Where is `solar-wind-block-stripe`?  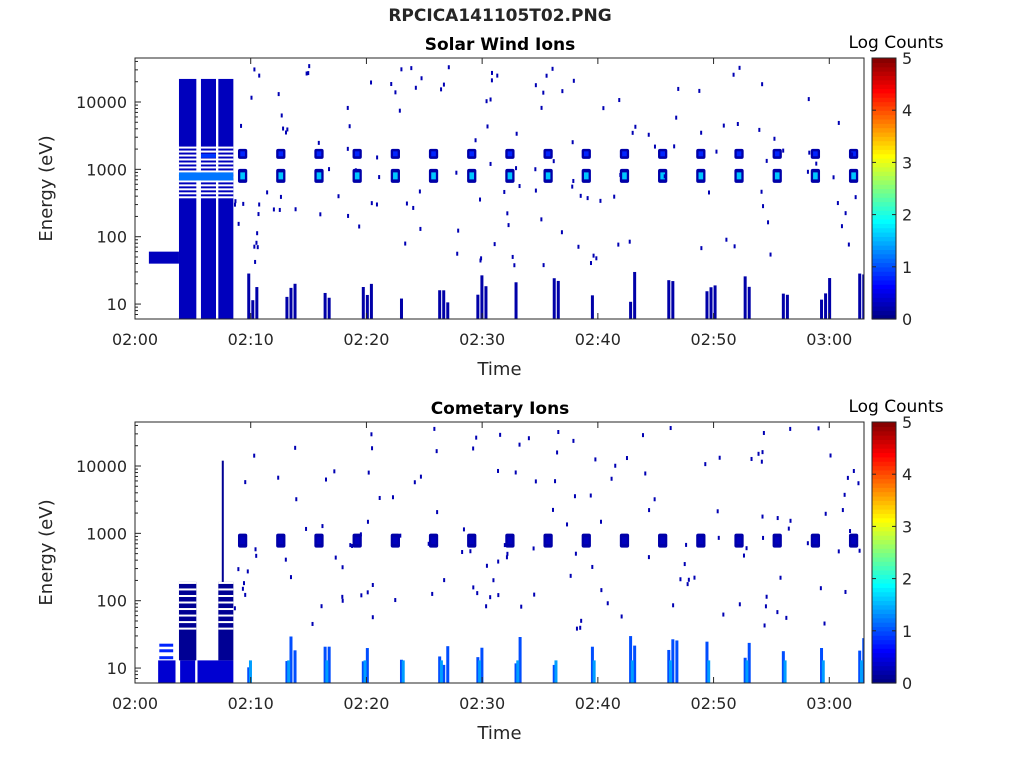
solar-wind-block-stripe is located at coordinates (196, 151).